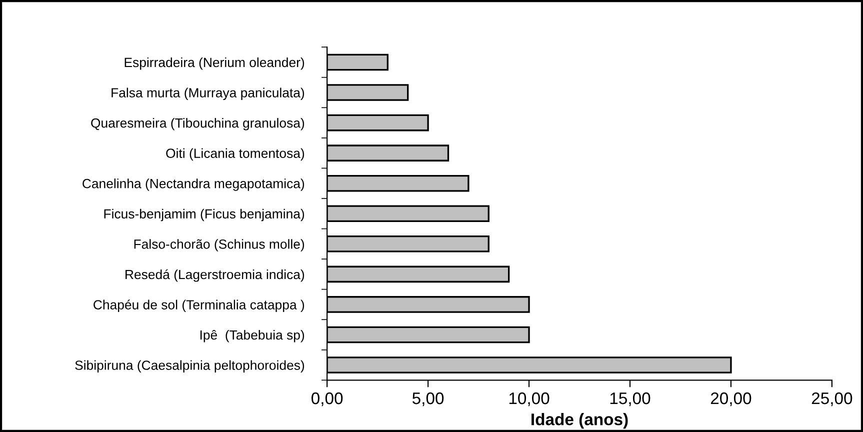 This screenshot has height=432, width=863. Describe the element at coordinates (428, 399) in the screenshot. I see `x-tick-label: 5,00` at that location.